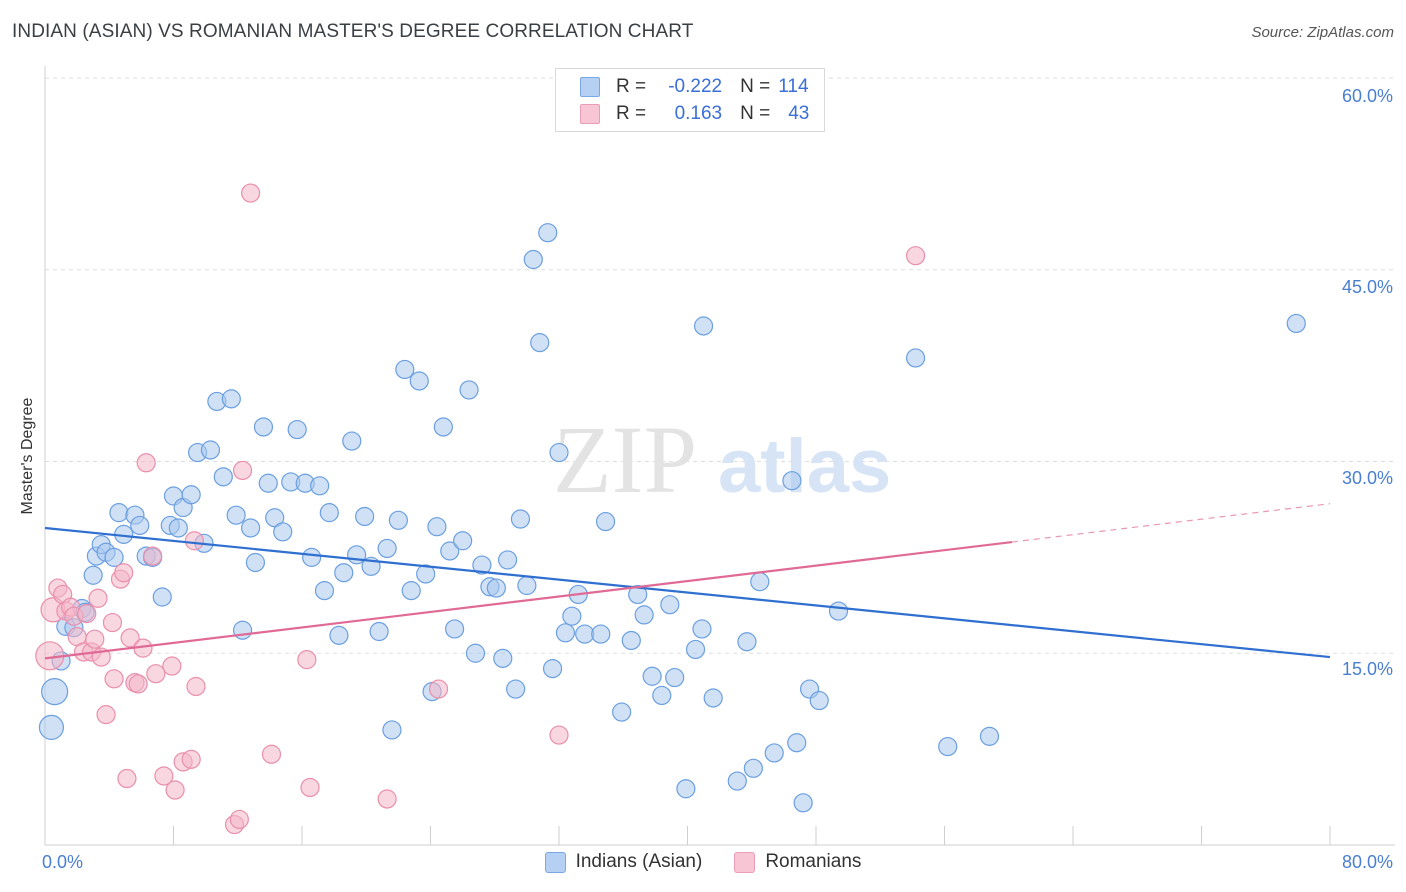 The width and height of the screenshot is (1406, 892). I want to click on legend-item-indians: Indians (Asian), so click(623, 862).